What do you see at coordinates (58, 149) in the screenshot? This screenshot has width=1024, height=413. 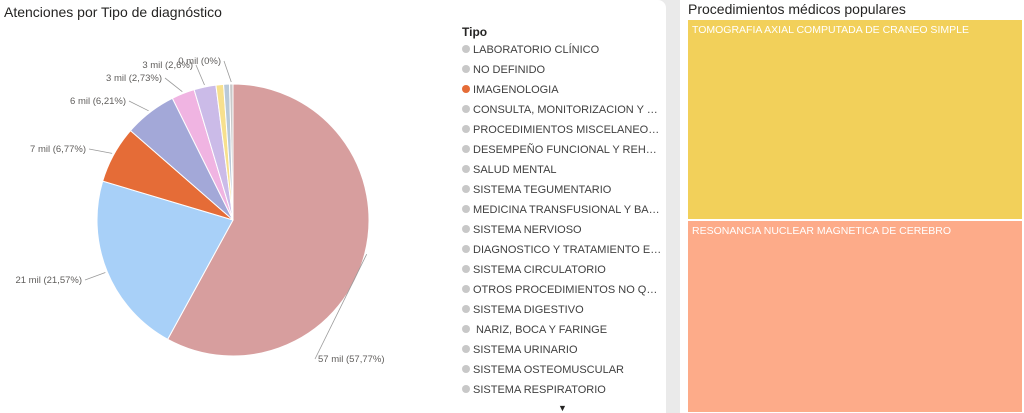 I see `pie-data-label: 7 mil (6,77%)` at bounding box center [58, 149].